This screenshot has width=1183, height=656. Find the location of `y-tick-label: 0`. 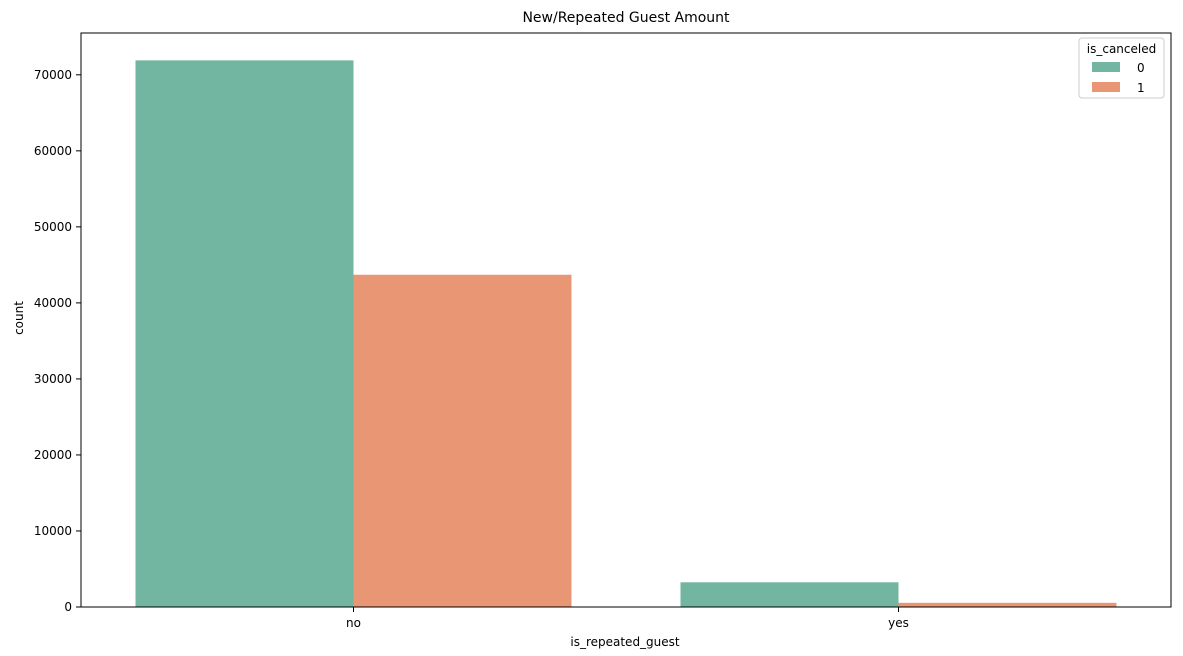

y-tick-label: 0 is located at coordinates (68, 607).